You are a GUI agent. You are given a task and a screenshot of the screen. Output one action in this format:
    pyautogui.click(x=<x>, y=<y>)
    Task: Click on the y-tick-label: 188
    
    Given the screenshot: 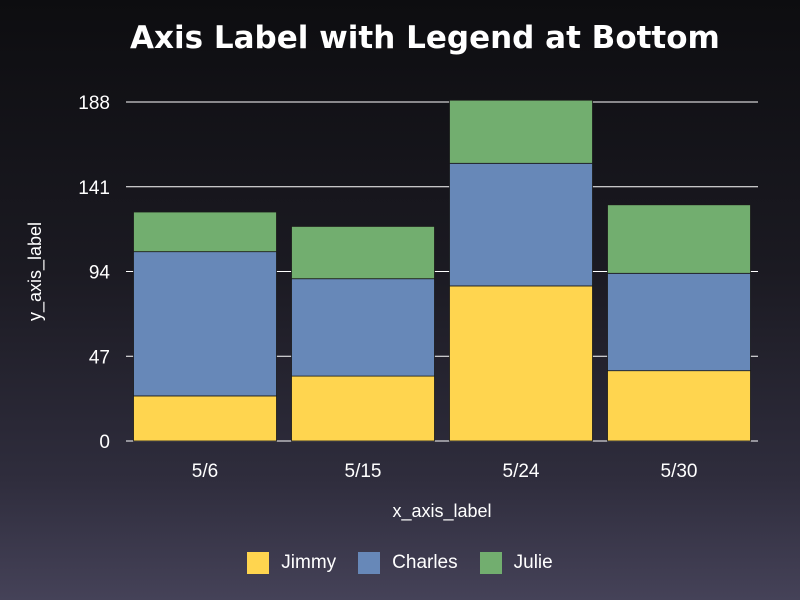 What is the action you would take?
    pyautogui.click(x=94, y=103)
    